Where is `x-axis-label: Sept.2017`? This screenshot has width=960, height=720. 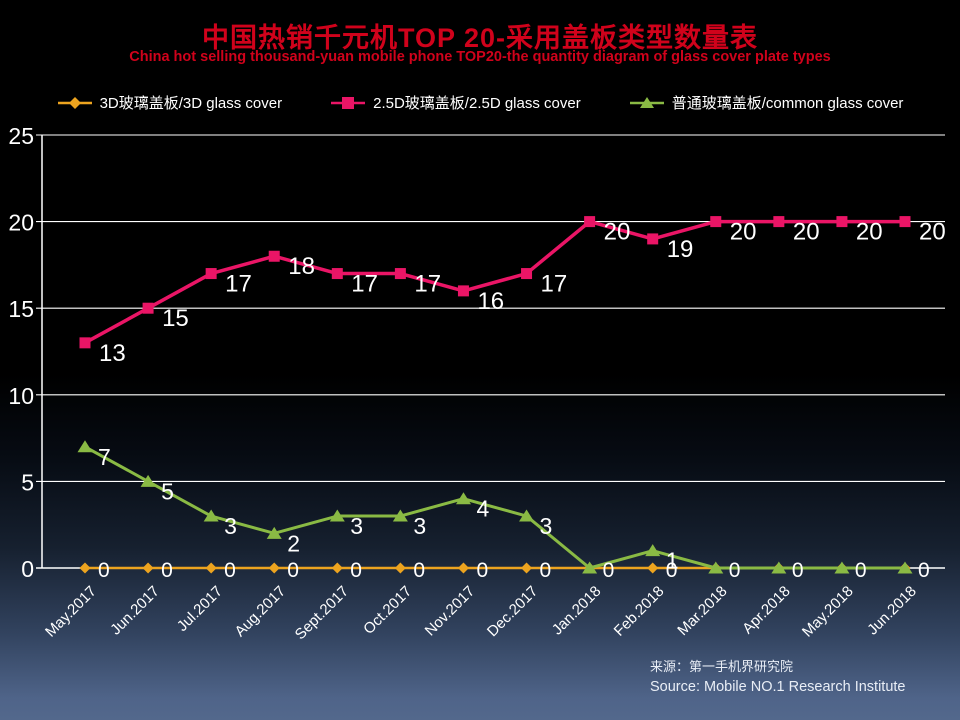 x-axis-label: Sept.2017 is located at coordinates (322, 613).